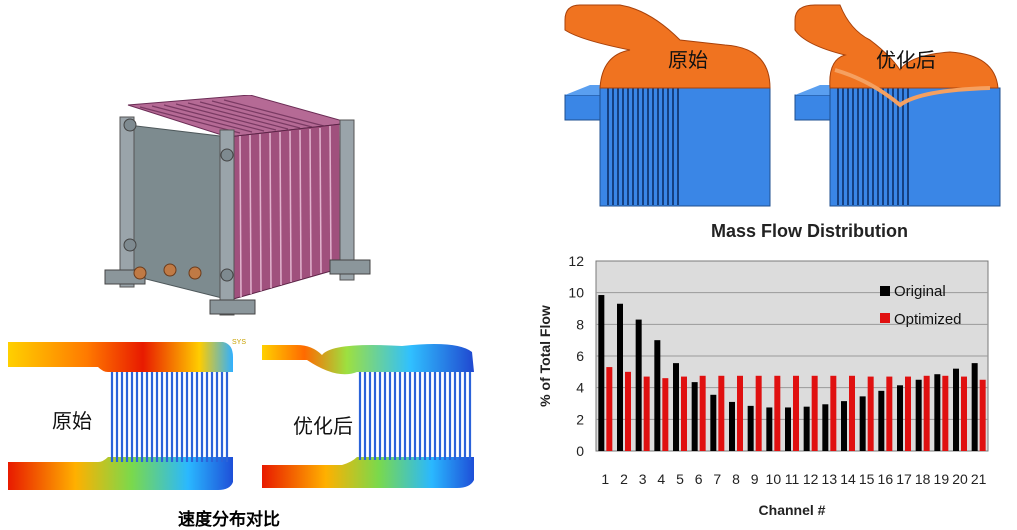 This screenshot has width=1017, height=530. What do you see at coordinates (605, 479) in the screenshot?
I see `x-tick-label: 1` at bounding box center [605, 479].